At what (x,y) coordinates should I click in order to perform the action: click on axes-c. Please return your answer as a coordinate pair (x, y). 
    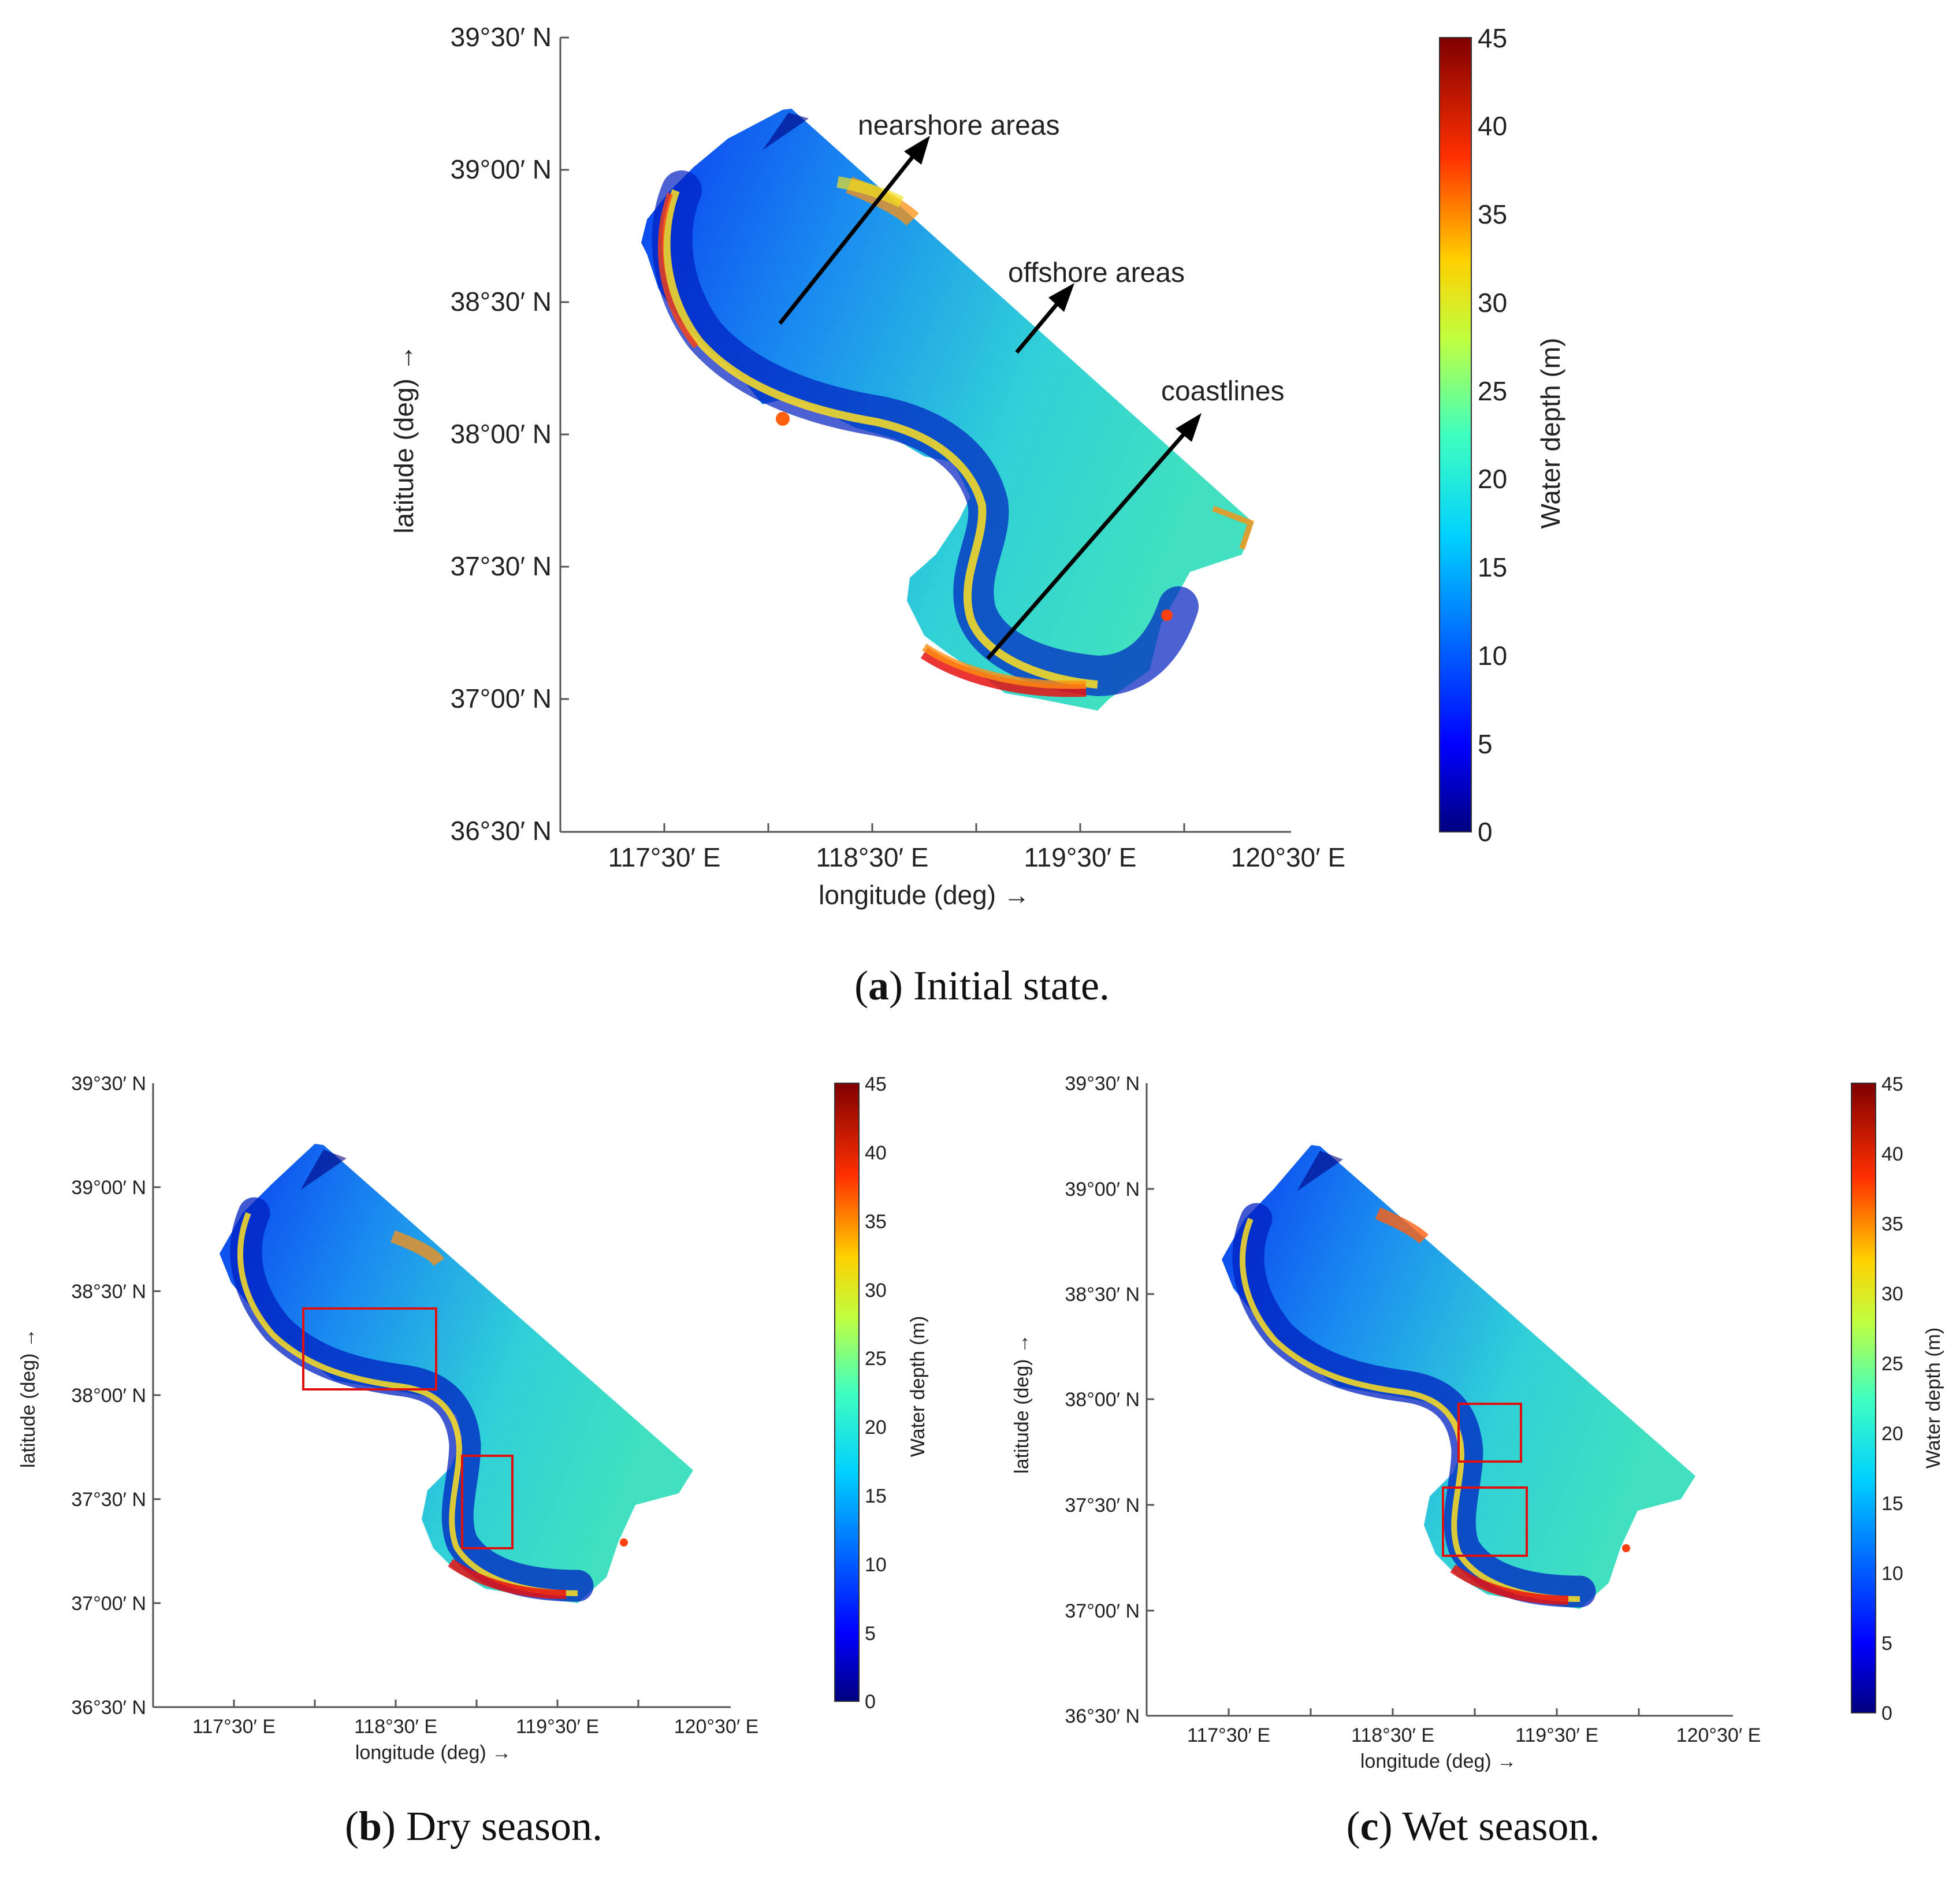
    Looking at the image, I should click on (1439, 1400).